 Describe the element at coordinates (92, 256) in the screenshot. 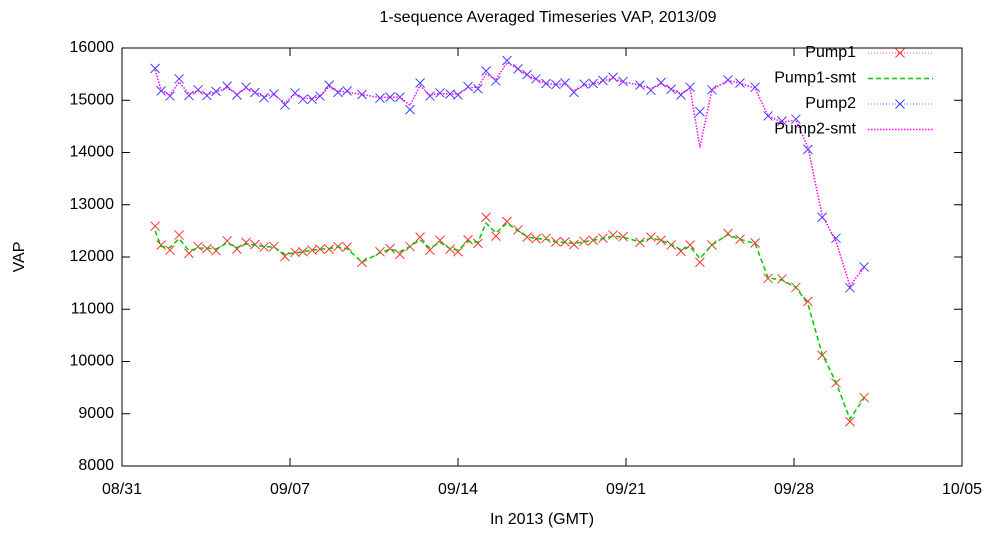

I see `y-tick-label: 12000` at that location.